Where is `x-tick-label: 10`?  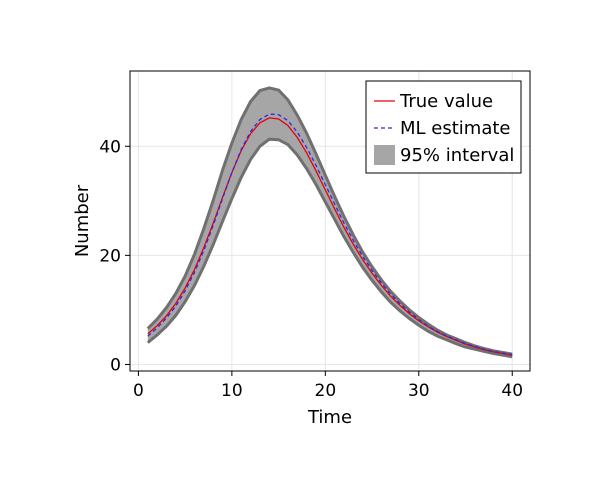 x-tick-label: 10 is located at coordinates (232, 391).